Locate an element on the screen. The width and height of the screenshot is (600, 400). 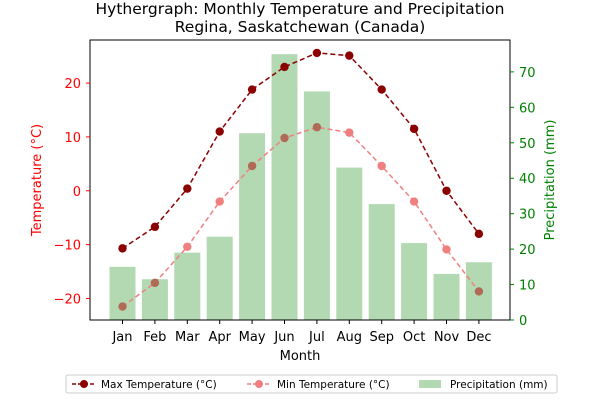
right-y-axis: 0 10 20 30 40 50 60 70 is located at coordinates (523, 197).